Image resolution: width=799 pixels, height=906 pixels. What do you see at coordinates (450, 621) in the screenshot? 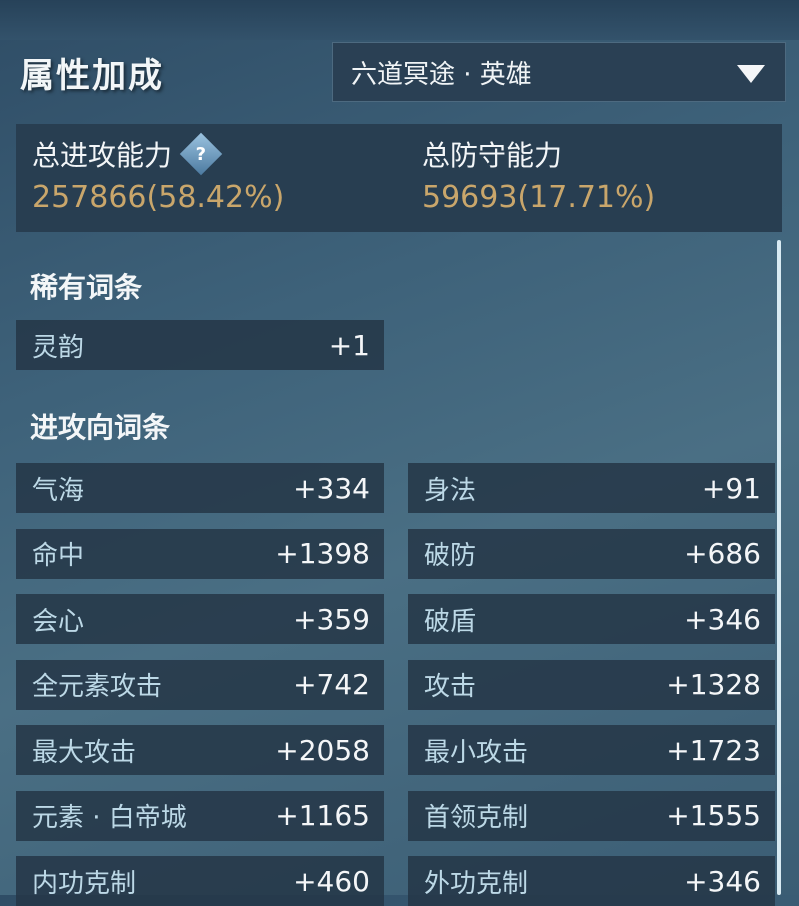
I see `stat-label: 破盾` at bounding box center [450, 621].